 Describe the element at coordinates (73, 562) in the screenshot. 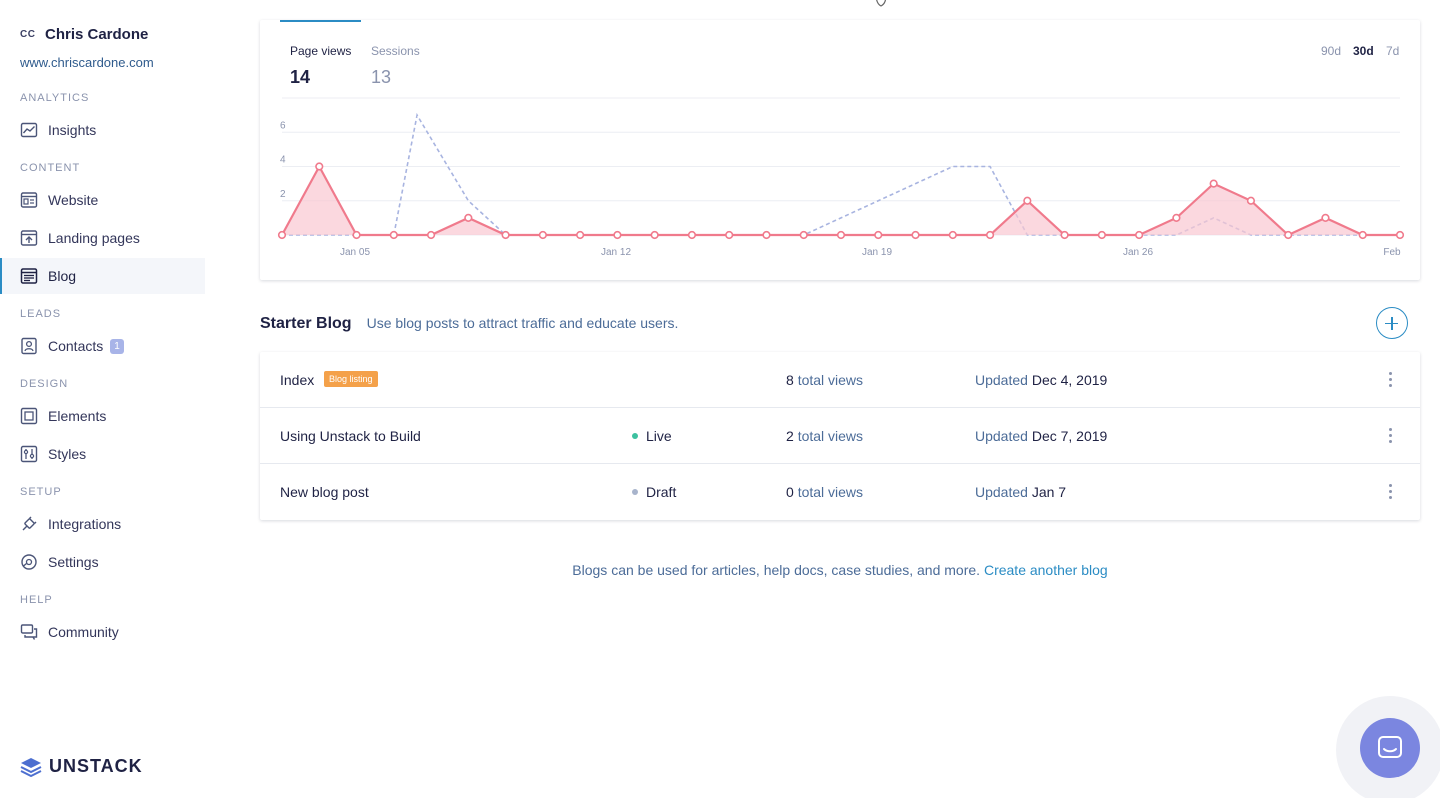

I see `sidebar-item-label: Settings` at that location.